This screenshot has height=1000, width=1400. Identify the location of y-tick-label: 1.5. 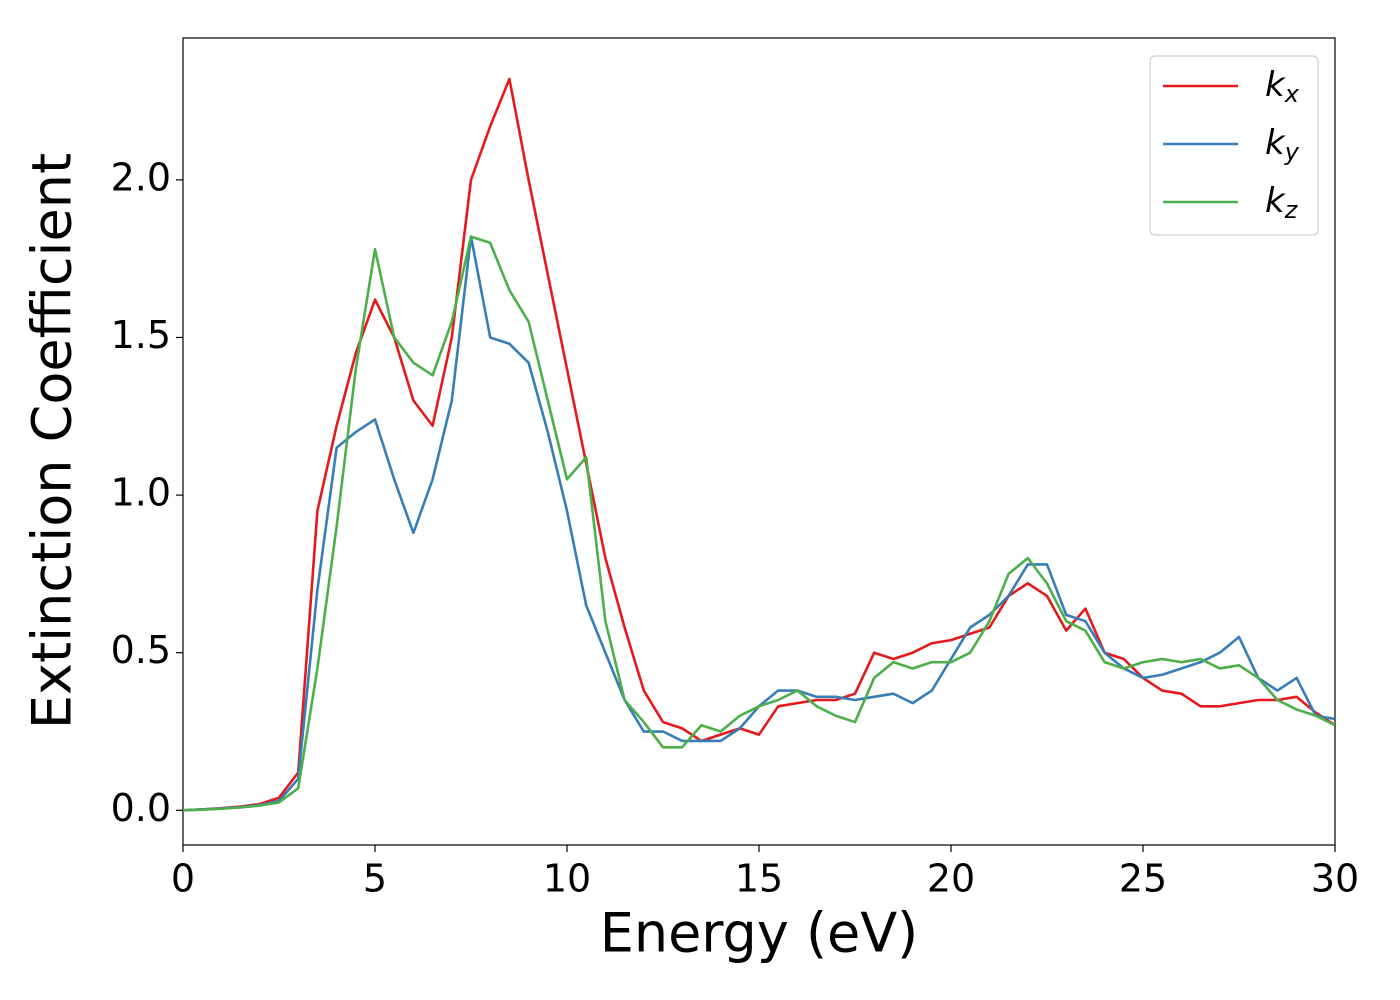
(141, 335).